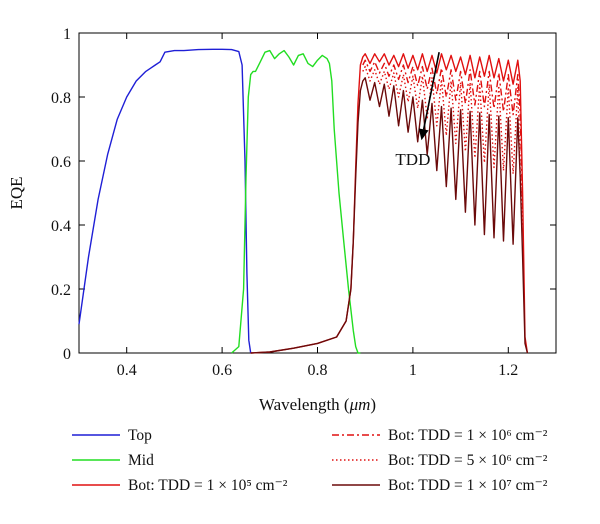 The height and width of the screenshot is (524, 600). What do you see at coordinates (431, 91) in the screenshot?
I see `tdd-arrow` at bounding box center [431, 91].